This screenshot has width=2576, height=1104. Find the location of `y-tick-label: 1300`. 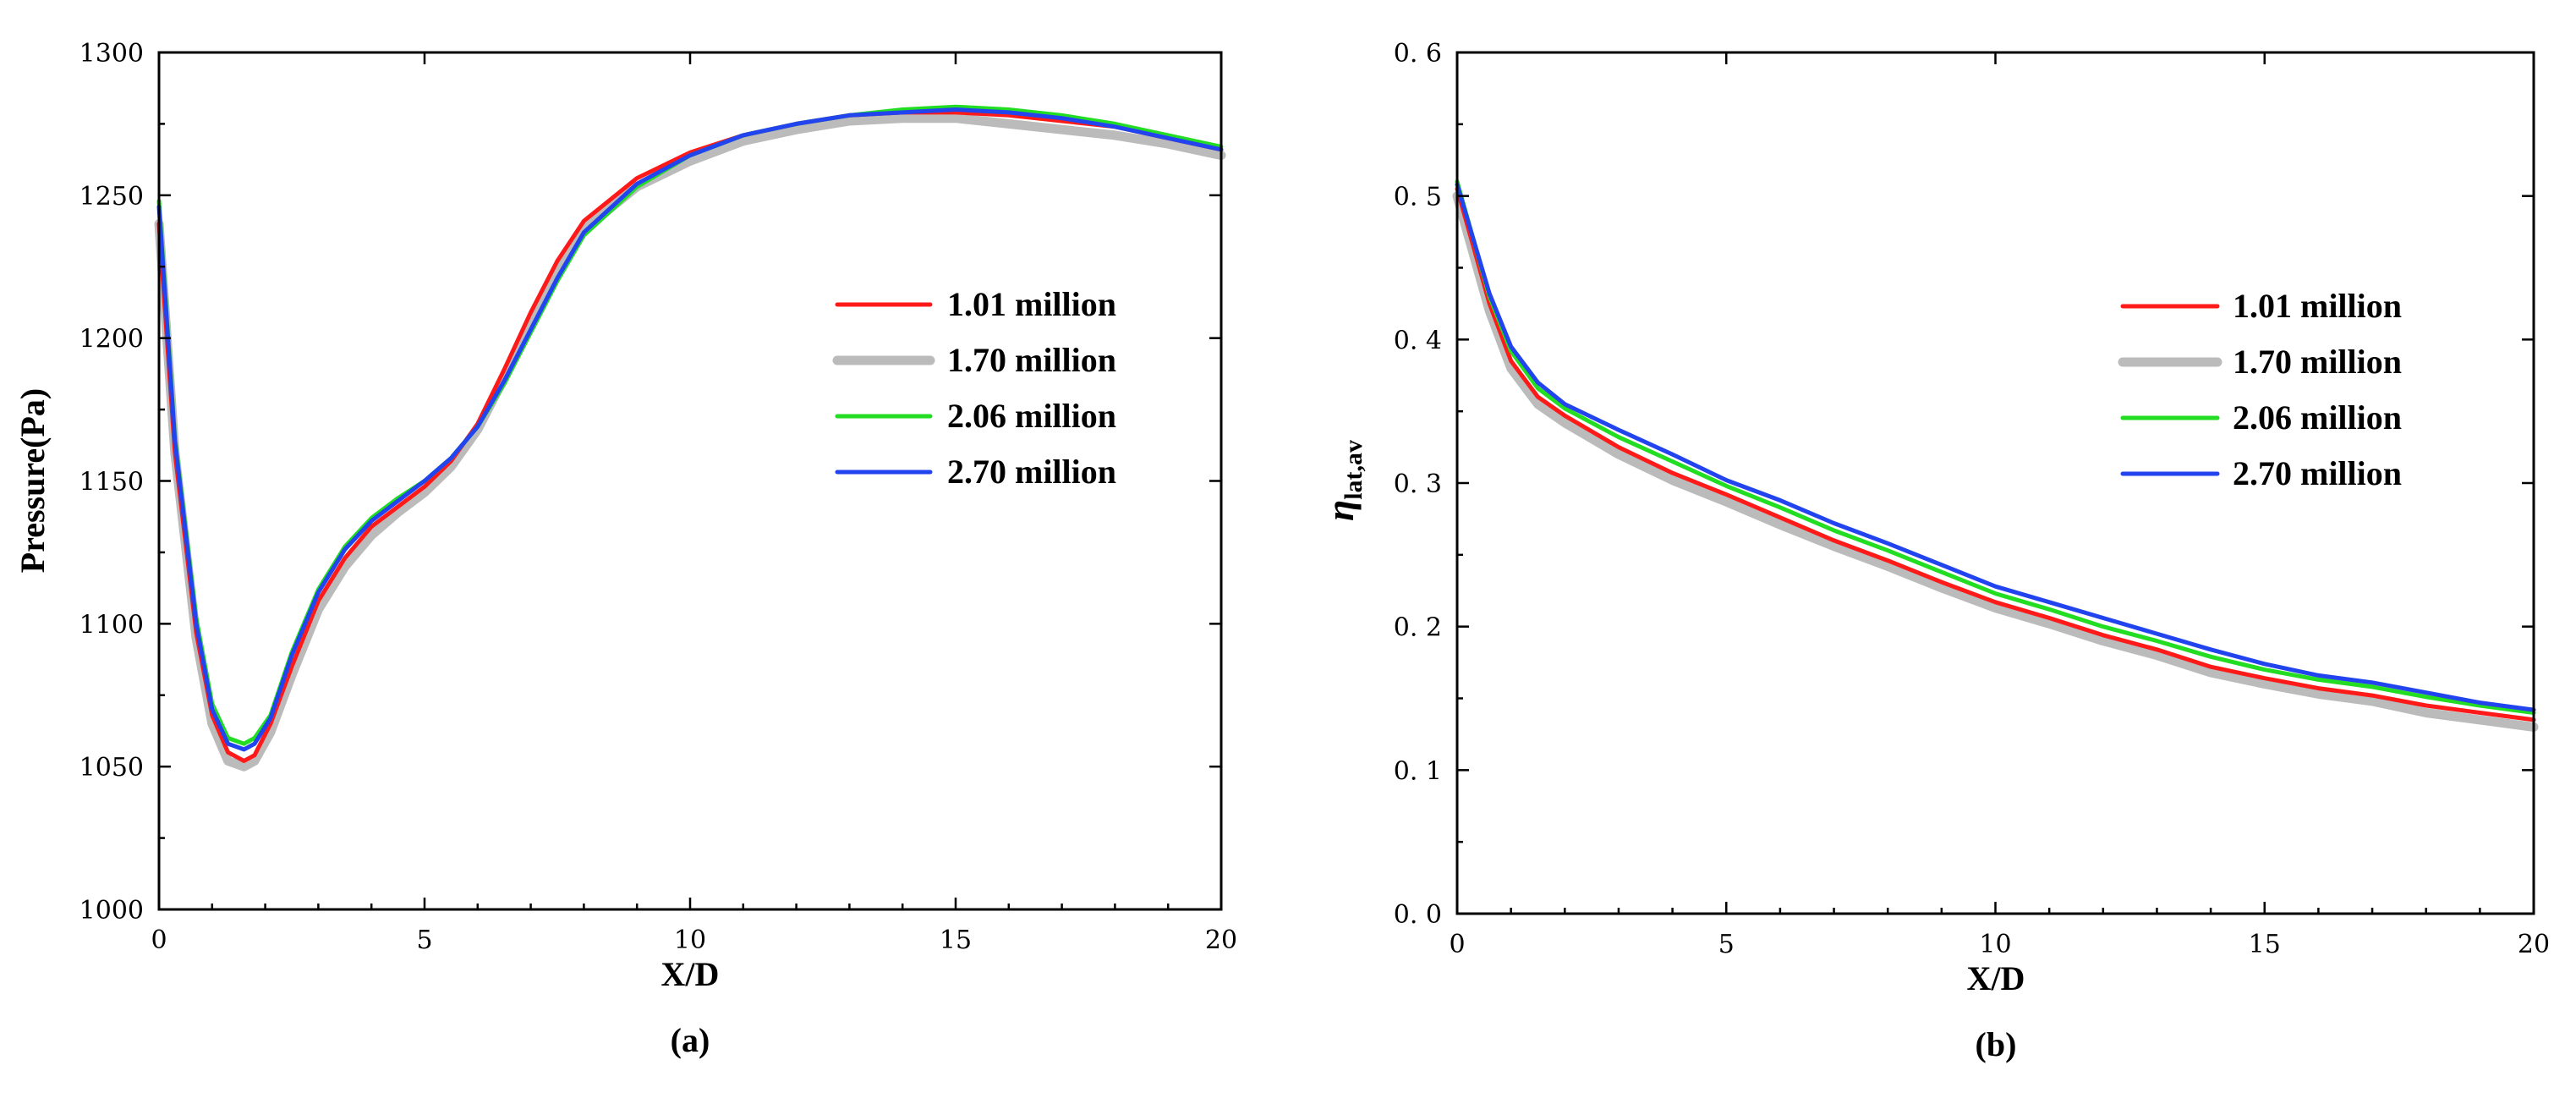

y-tick-label: 1300 is located at coordinates (111, 54).